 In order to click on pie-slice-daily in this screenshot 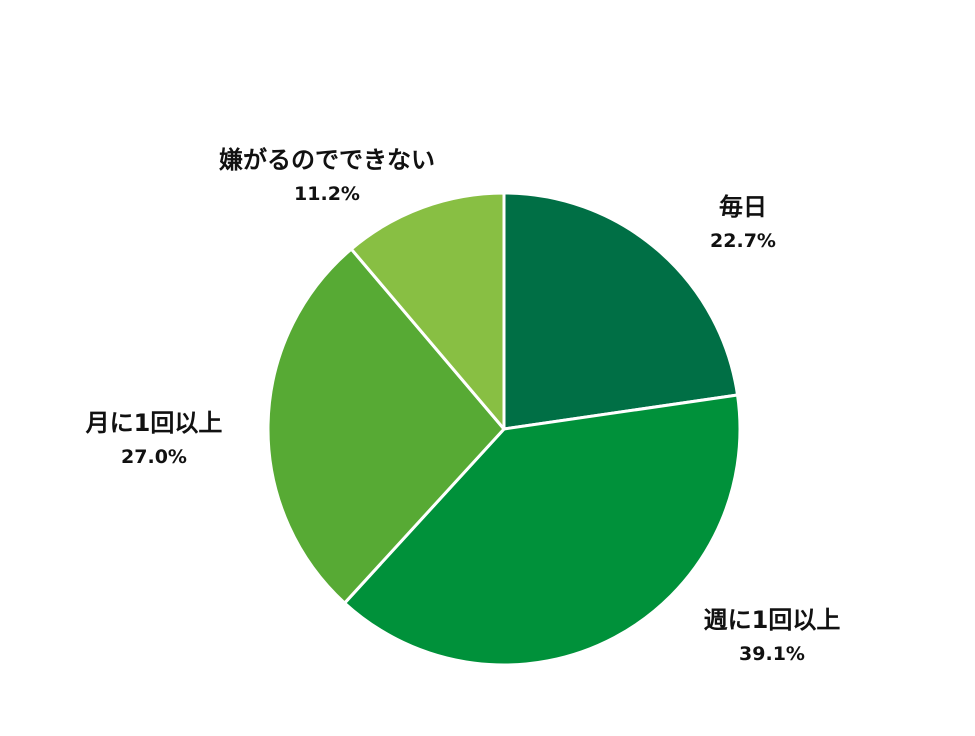, I will do `click(621, 311)`.